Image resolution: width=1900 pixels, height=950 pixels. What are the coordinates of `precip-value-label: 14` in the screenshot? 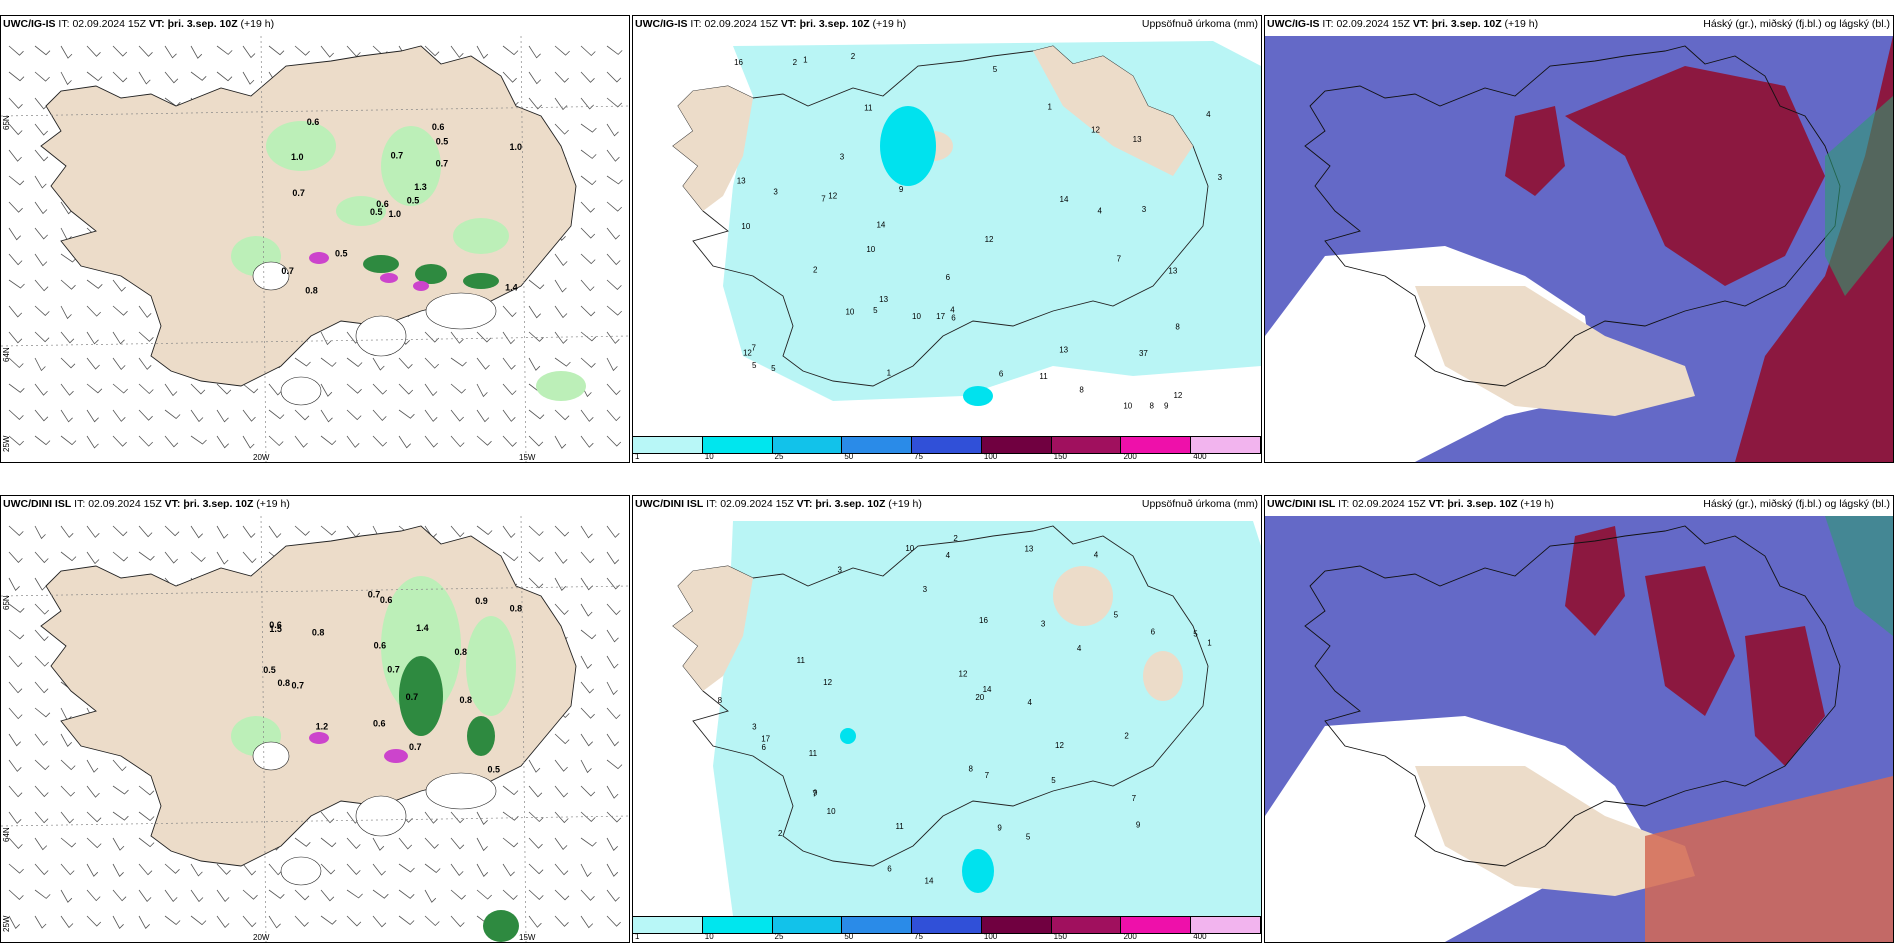 It's located at (929, 881).